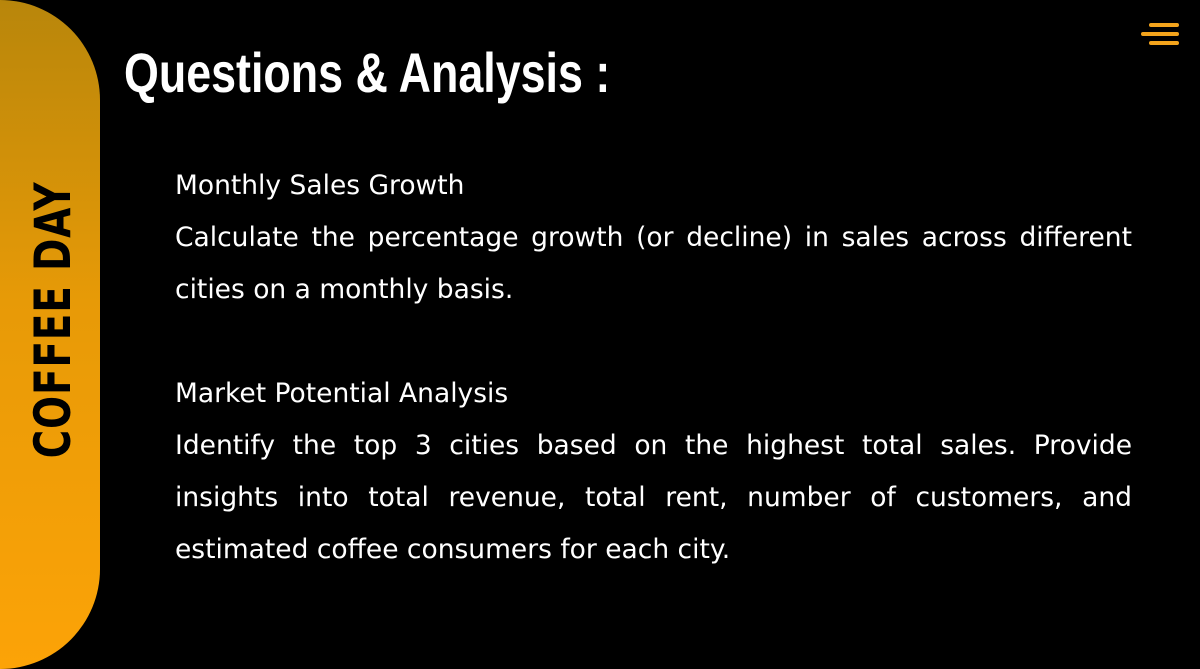 The width and height of the screenshot is (1200, 669). I want to click on side-panel, so click(50, 334).